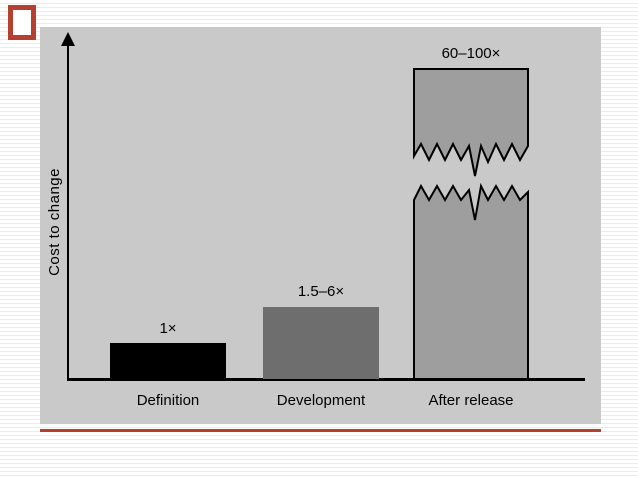  Describe the element at coordinates (321, 400) in the screenshot. I see `x-tick-label-development: Development` at that location.